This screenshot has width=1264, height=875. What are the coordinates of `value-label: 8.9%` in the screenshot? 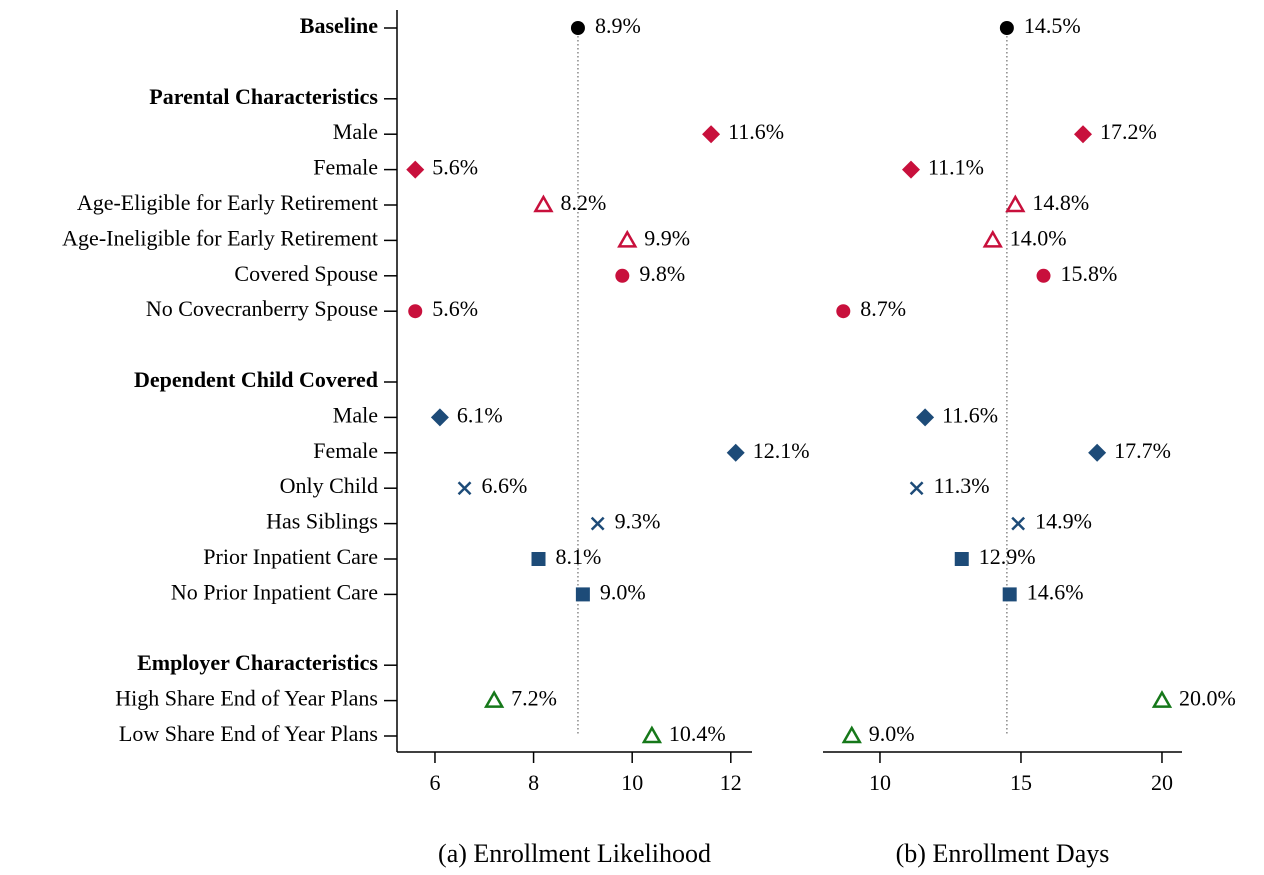 It's located at (618, 25).